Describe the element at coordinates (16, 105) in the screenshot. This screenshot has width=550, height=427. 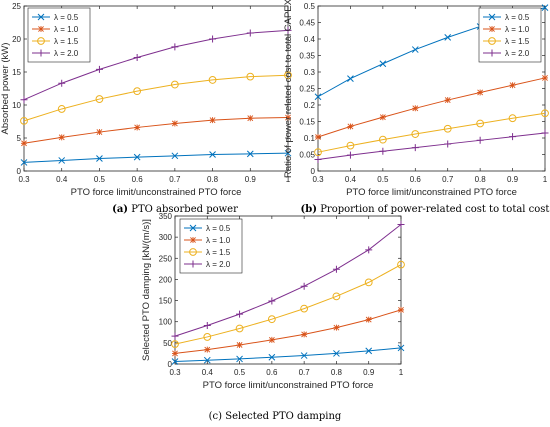
I see `y-tick-label: 10` at that location.